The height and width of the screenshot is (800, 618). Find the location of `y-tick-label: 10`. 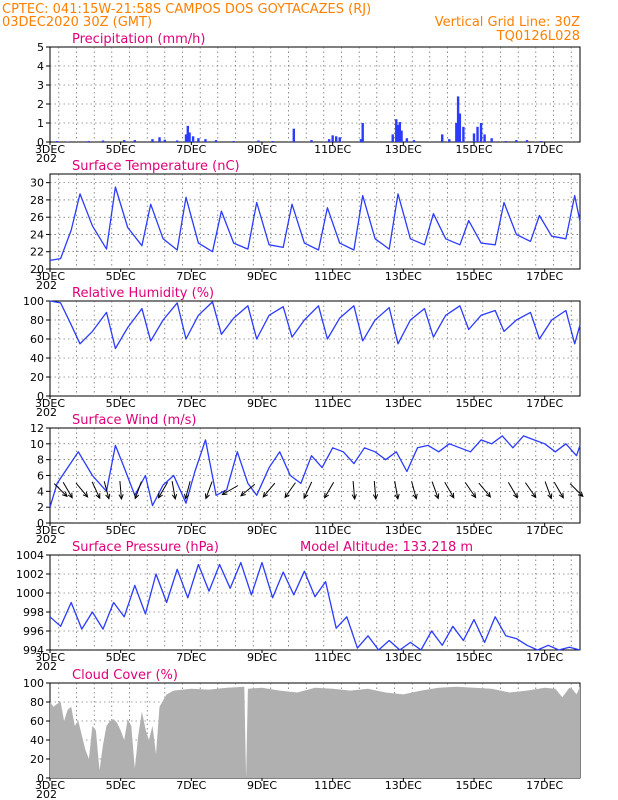

y-tick-label: 10 is located at coordinates (37, 444).